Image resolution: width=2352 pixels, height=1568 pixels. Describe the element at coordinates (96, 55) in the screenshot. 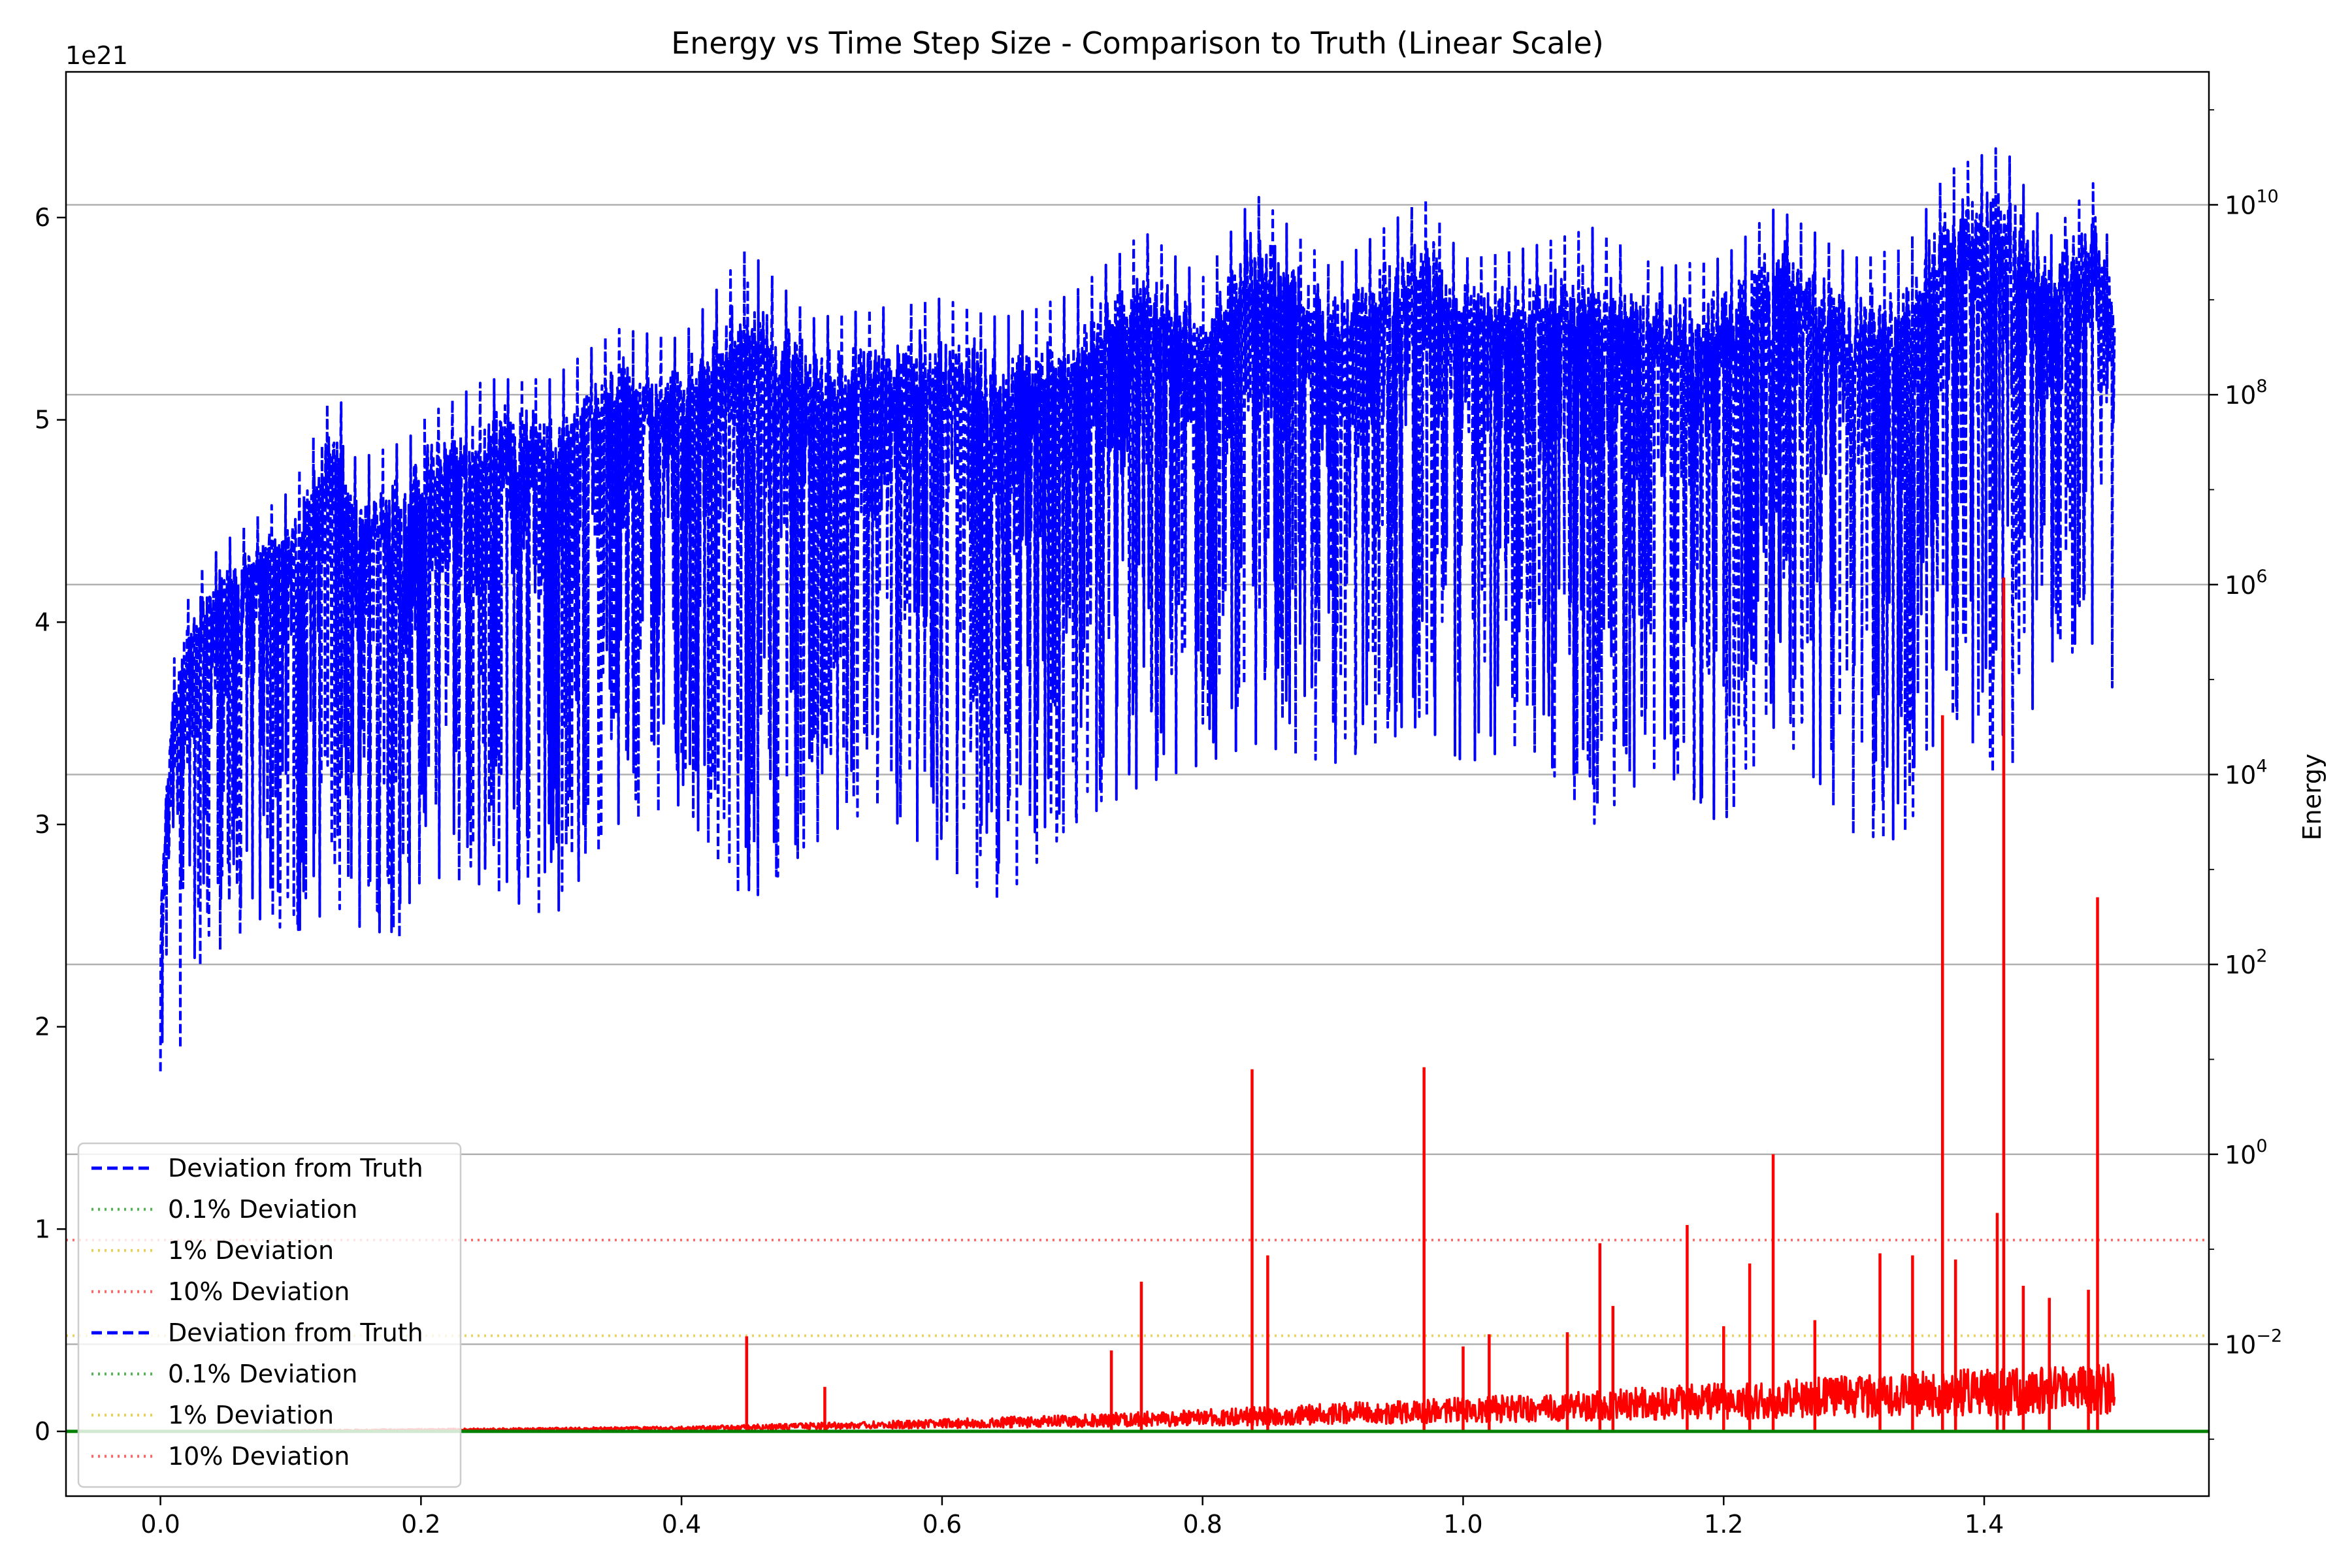

I see `y-offset-label: 1e21` at that location.